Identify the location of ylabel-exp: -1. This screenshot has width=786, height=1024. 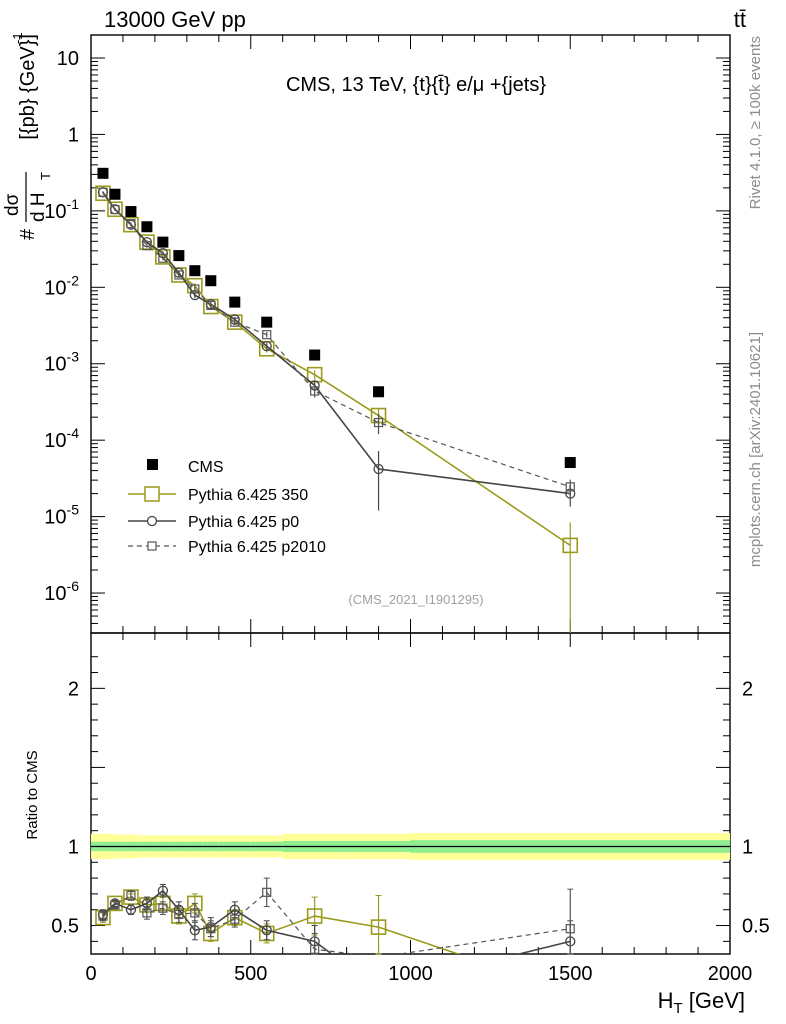
(17, 38).